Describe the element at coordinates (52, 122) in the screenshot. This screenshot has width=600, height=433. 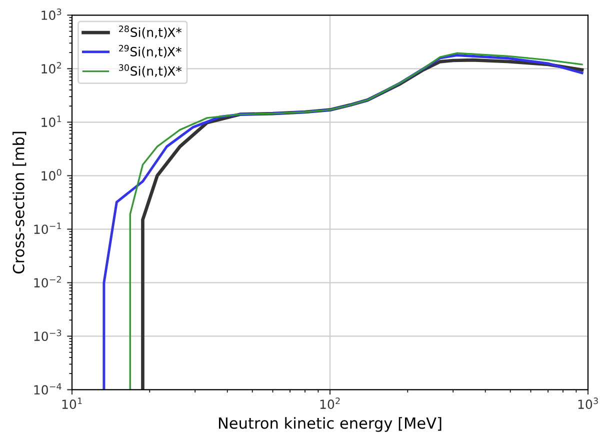
I see `y-tick-label: 10$^{1}$` at that location.